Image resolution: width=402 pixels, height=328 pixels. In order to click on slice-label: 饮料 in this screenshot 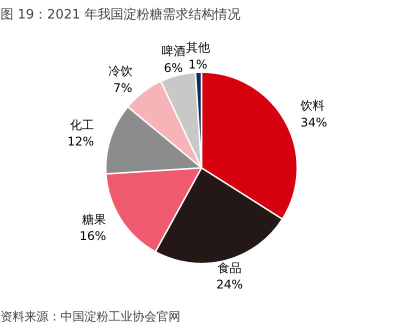, I will do `click(311, 105)`.